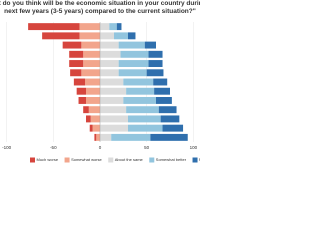 This screenshot has height=240, width=320. What do you see at coordinates (86, 159) in the screenshot?
I see `legend-label: Somewhat worse` at bounding box center [86, 159].